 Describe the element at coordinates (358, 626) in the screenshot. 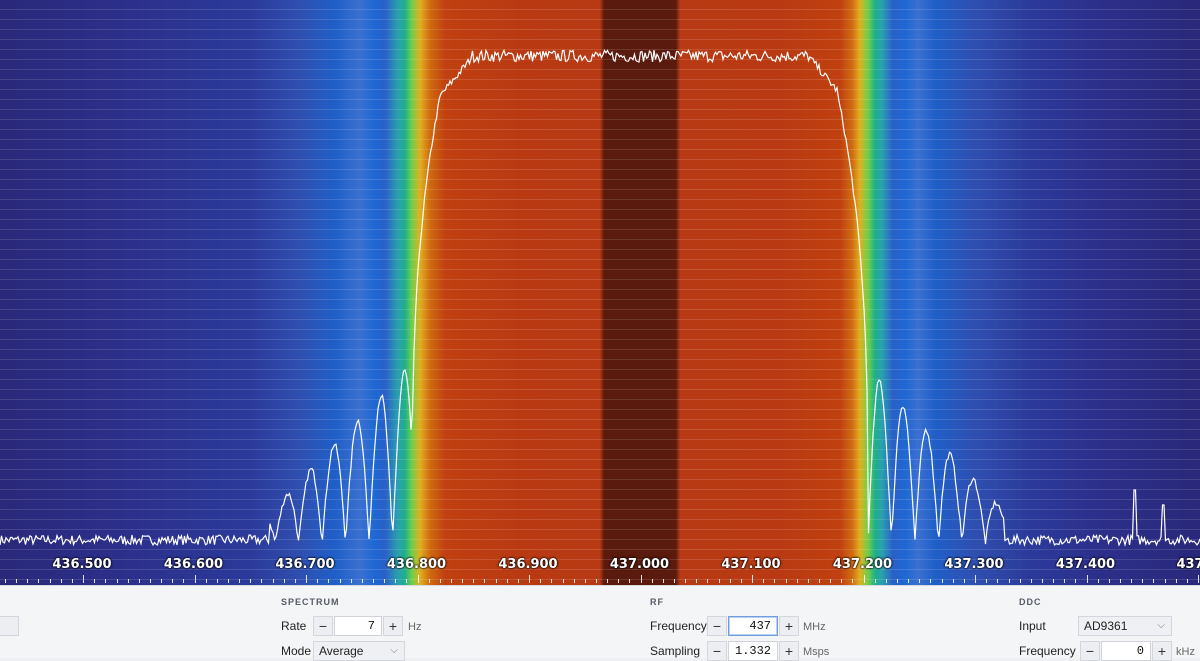

I see `rate-input: 7` at that location.